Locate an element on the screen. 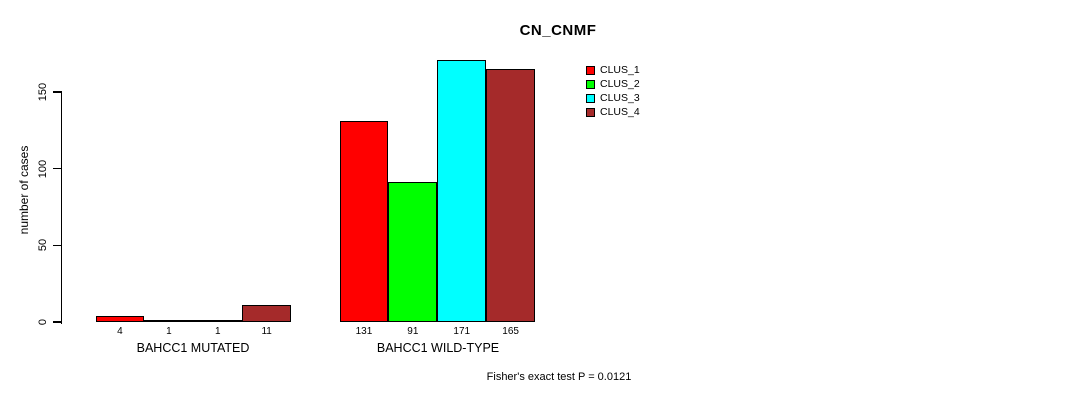 This screenshot has height=400, width=1090. category-label-wild-type: BAHCC1 WILD-TYPE is located at coordinates (438, 348).